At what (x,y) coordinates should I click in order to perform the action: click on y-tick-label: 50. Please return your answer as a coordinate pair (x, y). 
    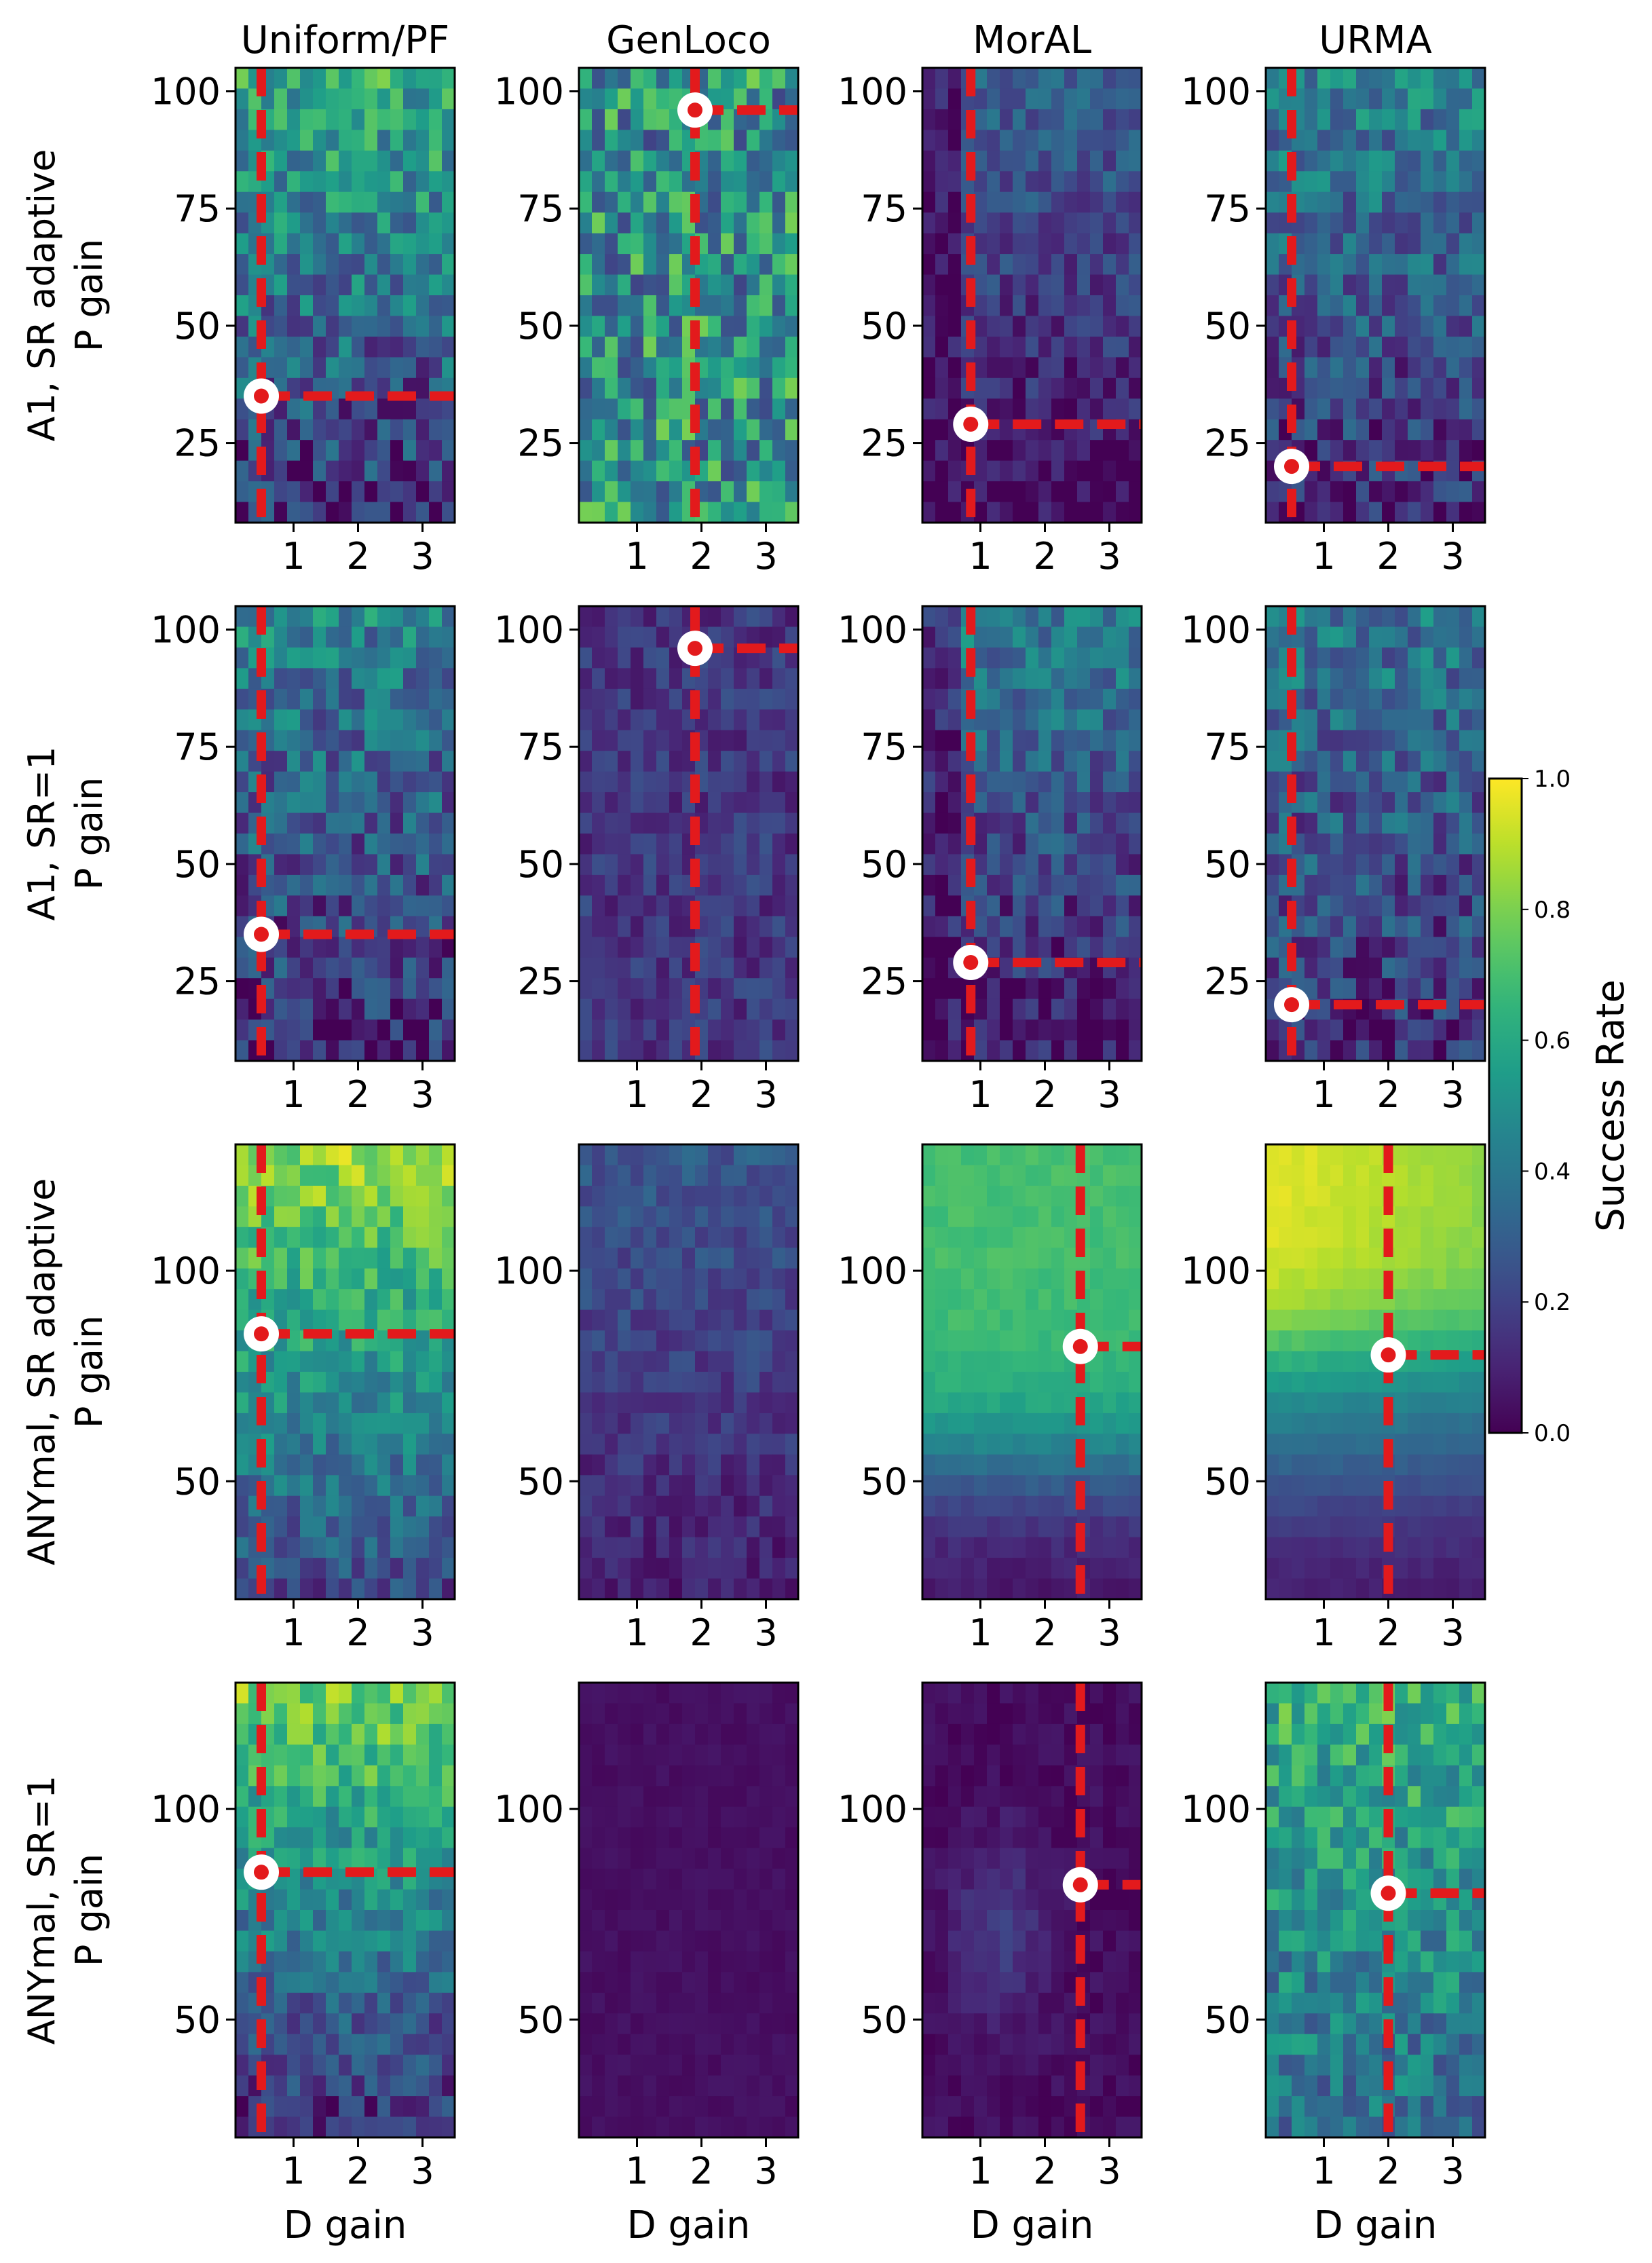
    Looking at the image, I should click on (198, 327).